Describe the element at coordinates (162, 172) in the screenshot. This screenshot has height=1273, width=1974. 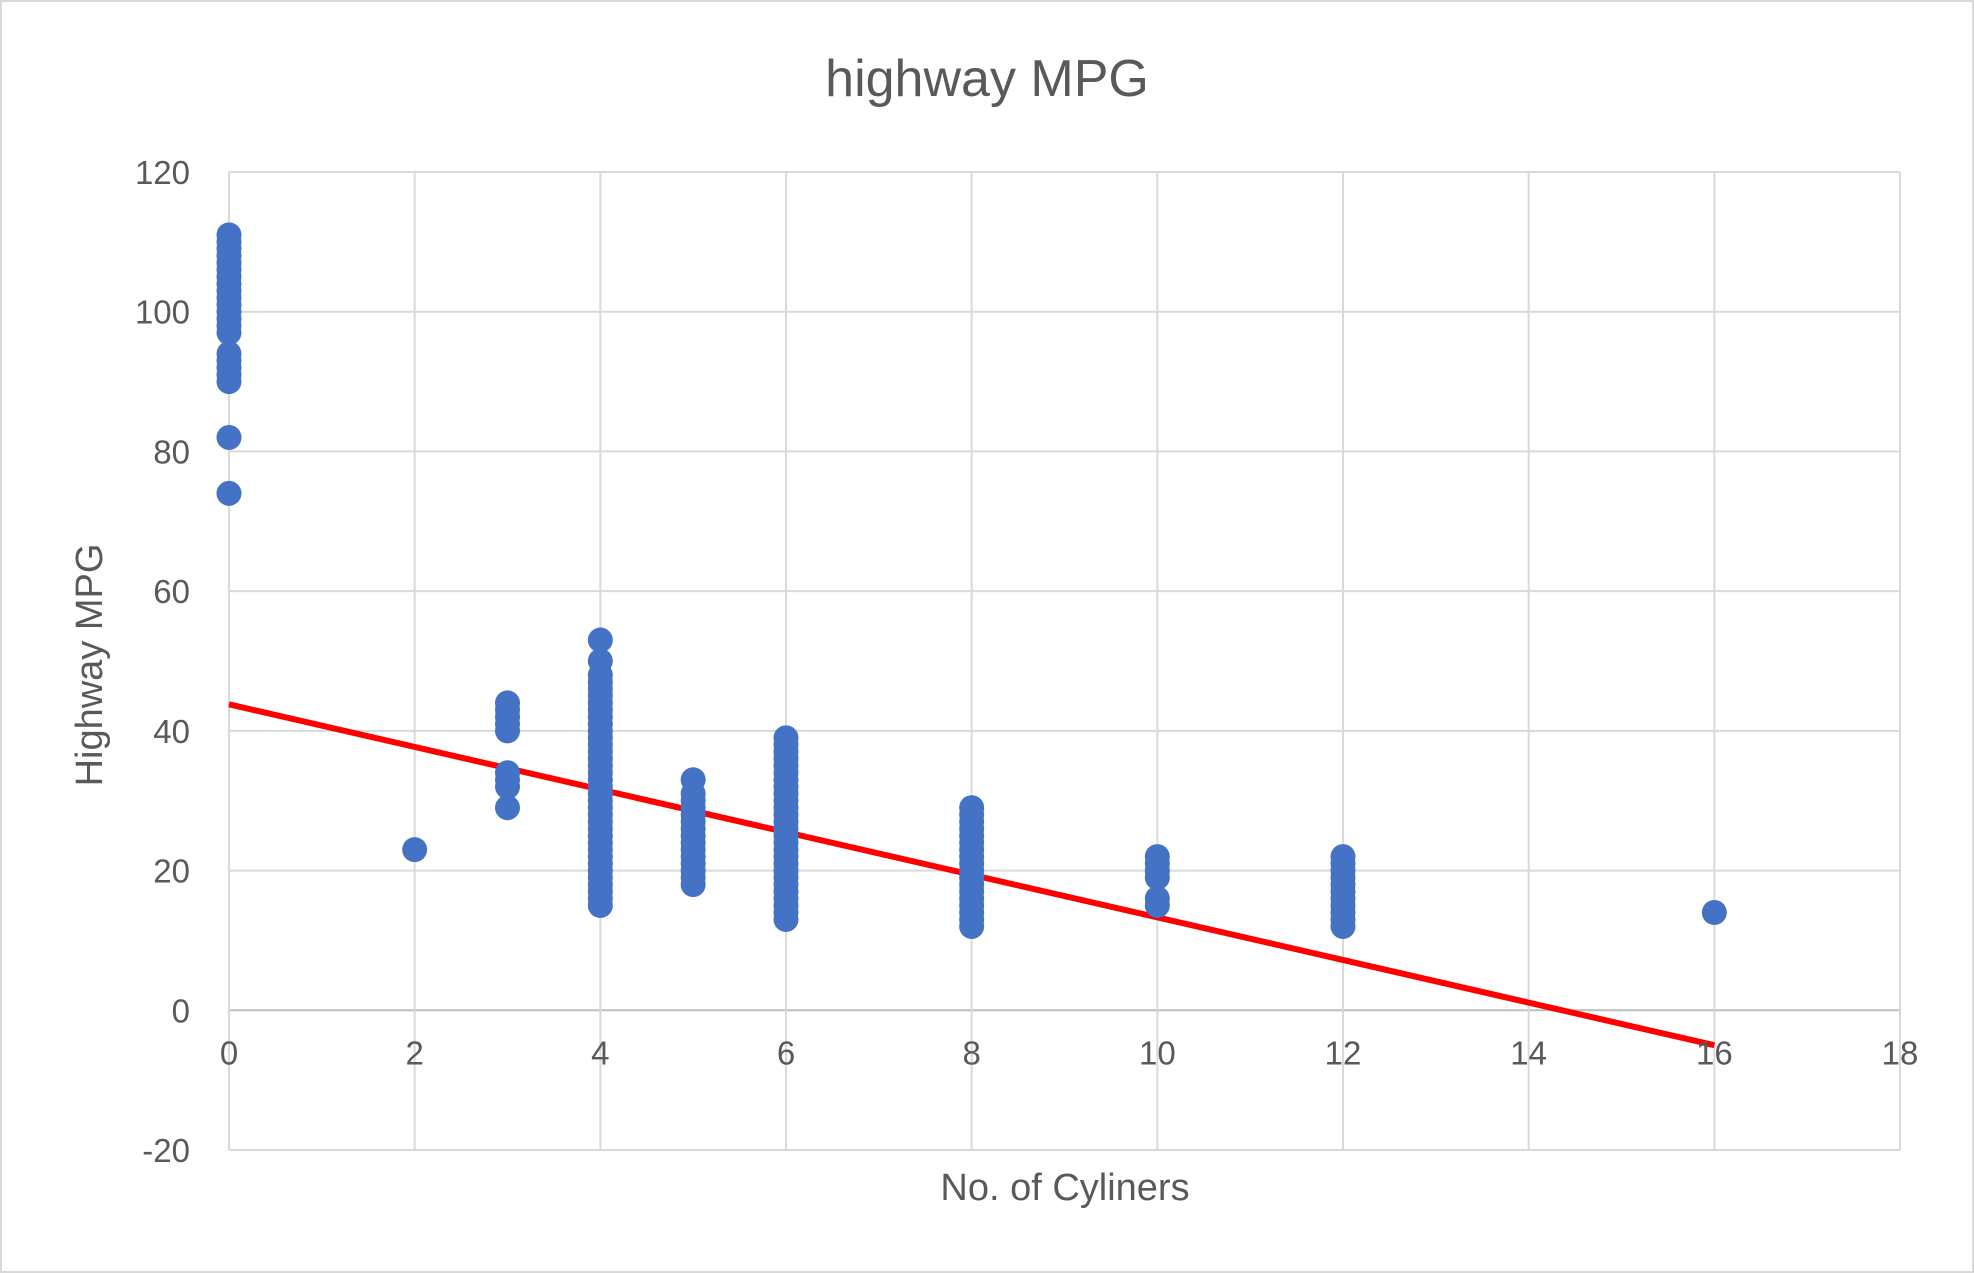
I see `y-tick-label: 120` at that location.